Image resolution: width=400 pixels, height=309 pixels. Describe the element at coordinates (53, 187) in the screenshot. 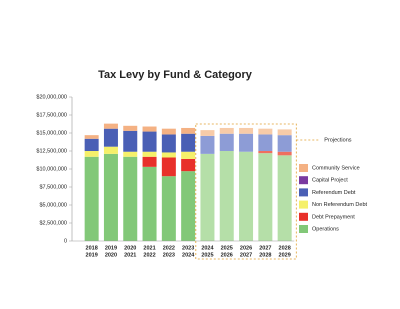

I see `y-tick-label: $7,500,000` at that location.